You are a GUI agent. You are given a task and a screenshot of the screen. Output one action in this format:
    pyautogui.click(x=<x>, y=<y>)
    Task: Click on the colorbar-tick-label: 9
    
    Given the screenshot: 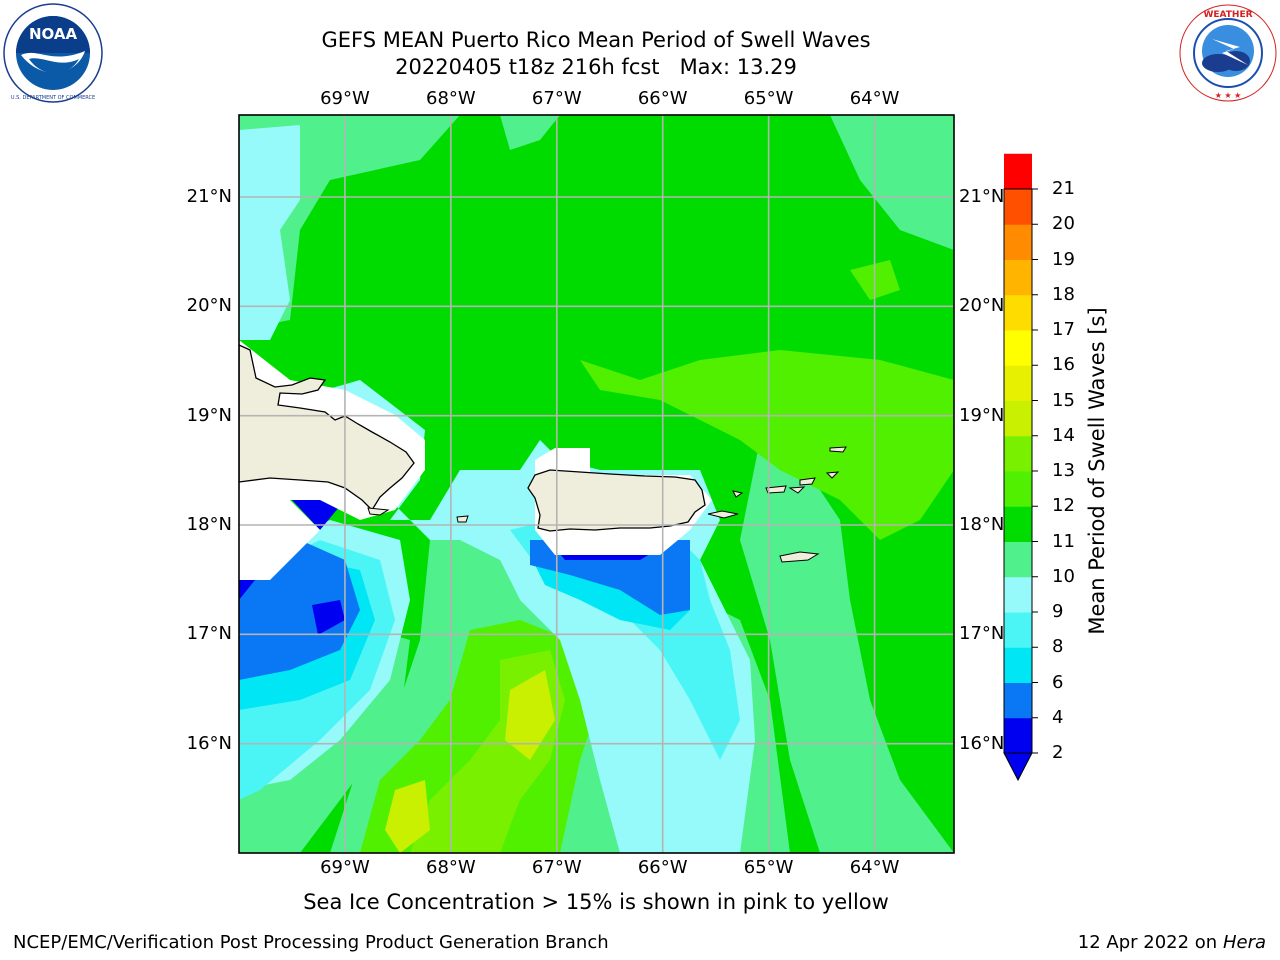 What is the action you would take?
    pyautogui.click(x=1058, y=611)
    